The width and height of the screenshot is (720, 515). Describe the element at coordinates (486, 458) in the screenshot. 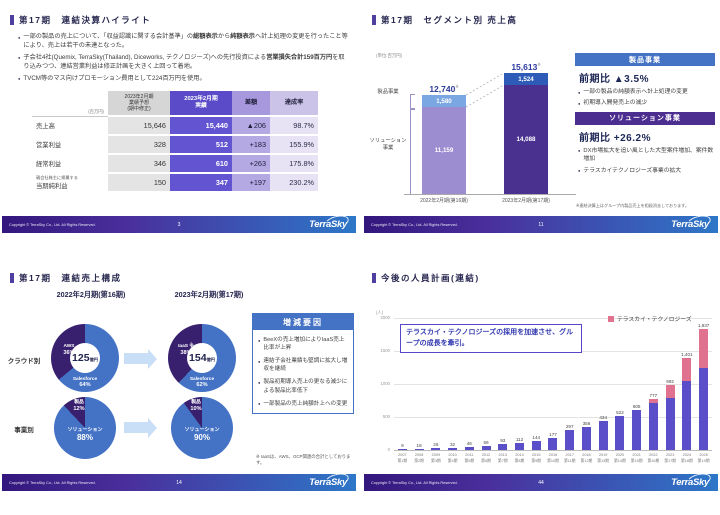

I see `x-tick-label: 2012 第6期` at that location.